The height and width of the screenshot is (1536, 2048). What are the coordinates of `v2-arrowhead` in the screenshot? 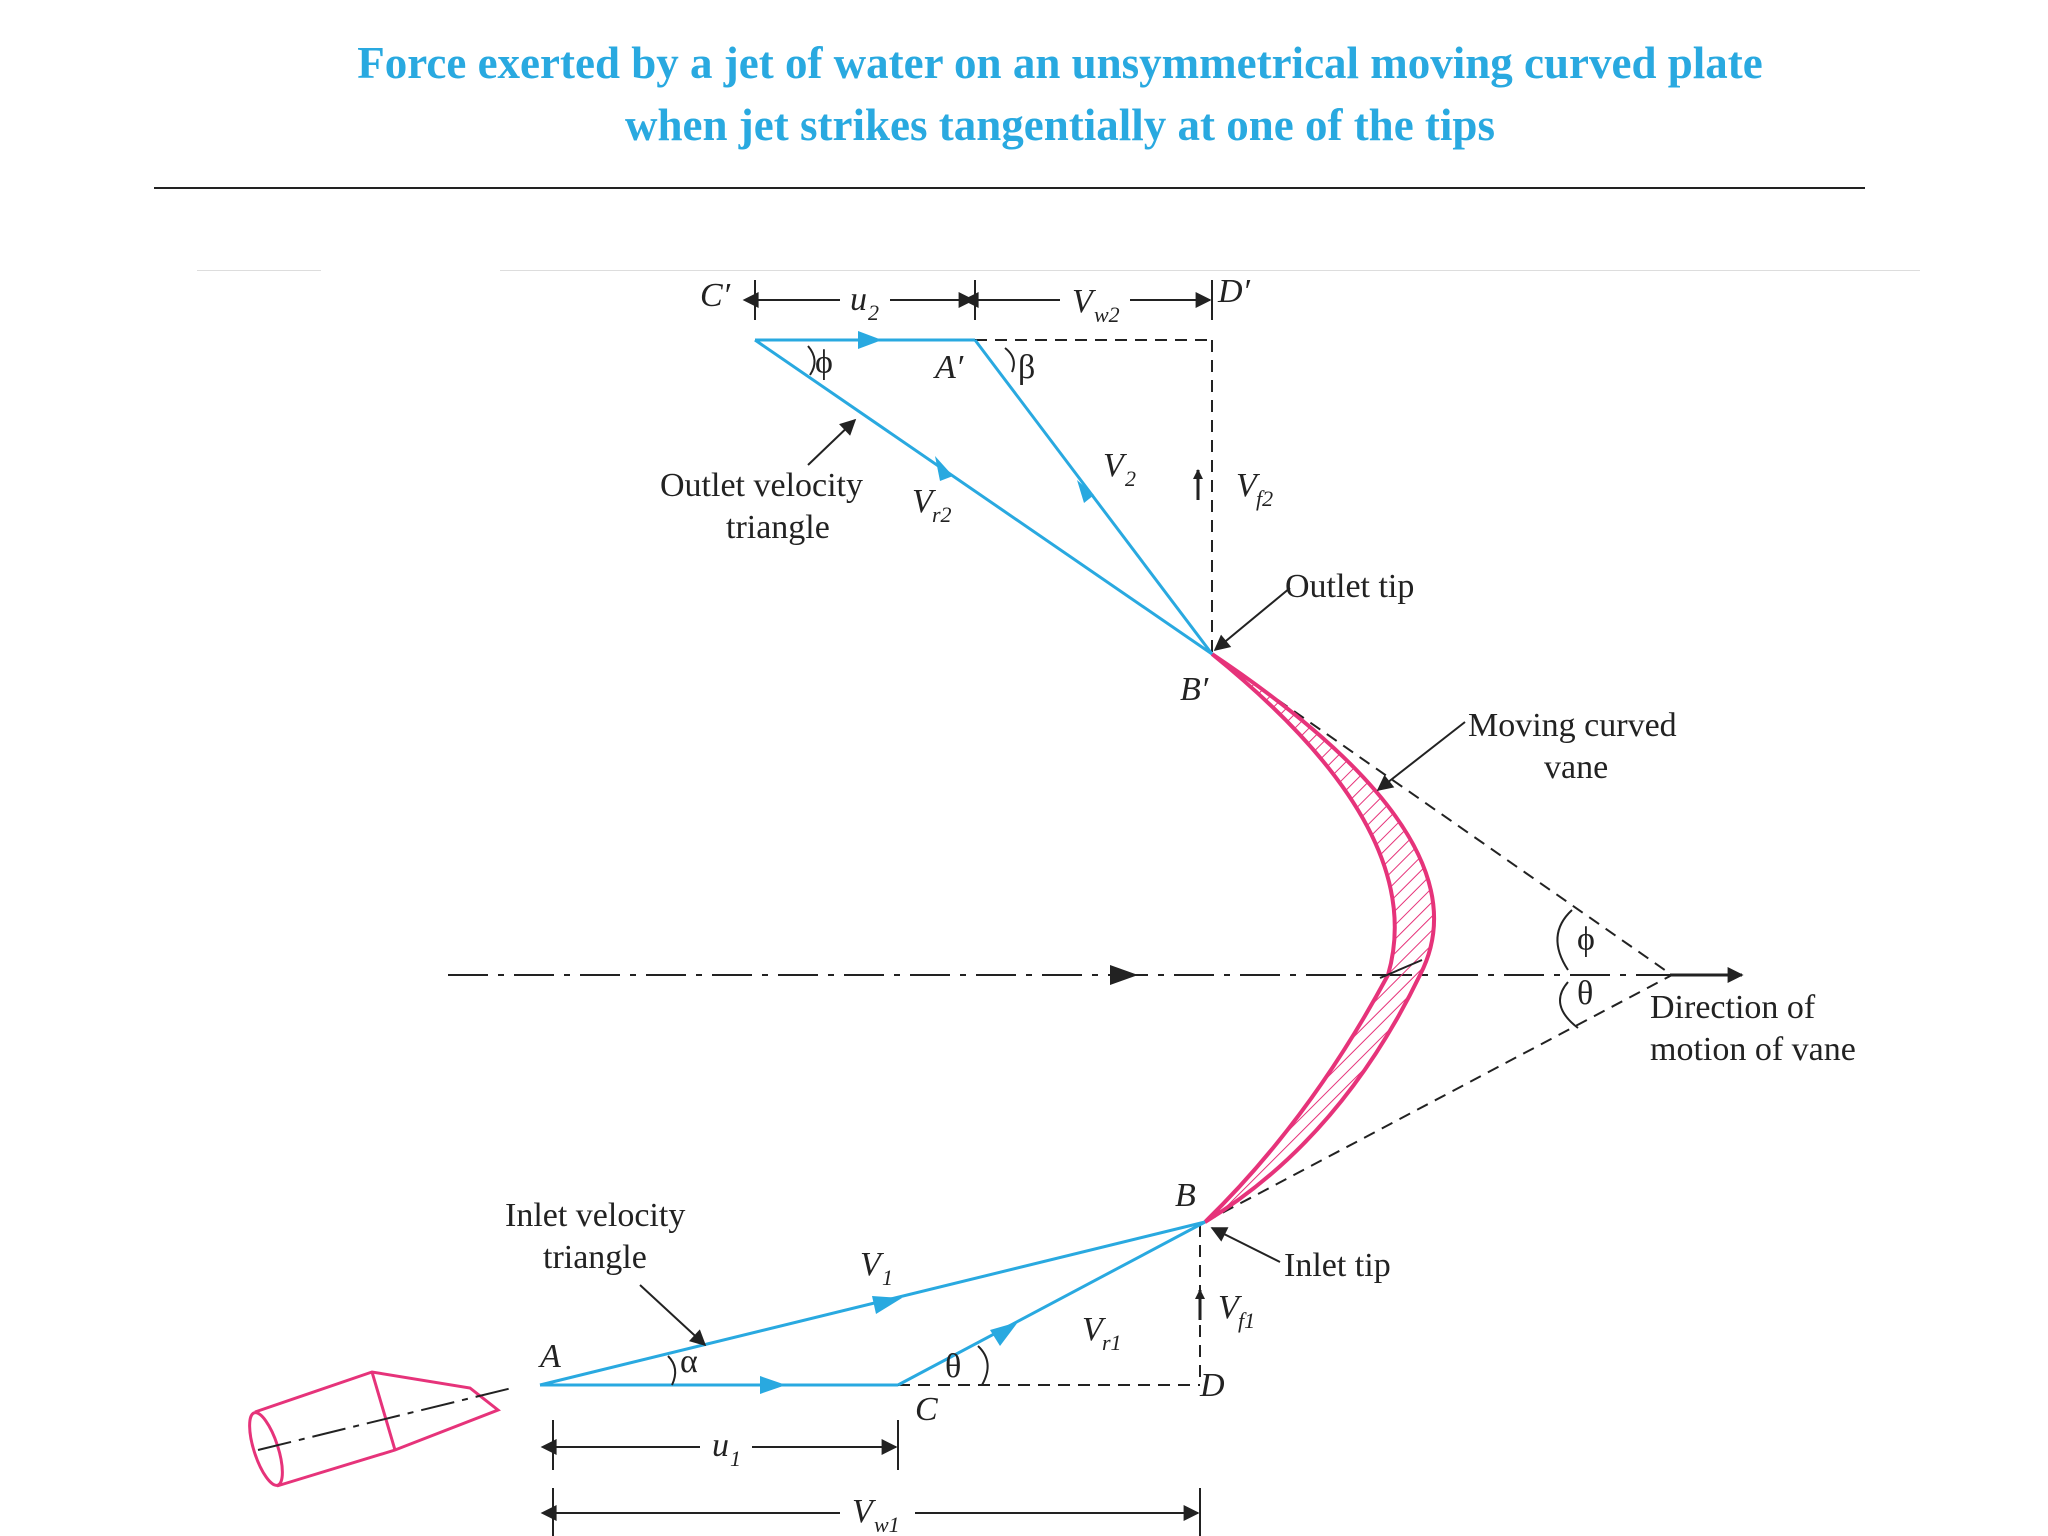 It's located at (1085, 491).